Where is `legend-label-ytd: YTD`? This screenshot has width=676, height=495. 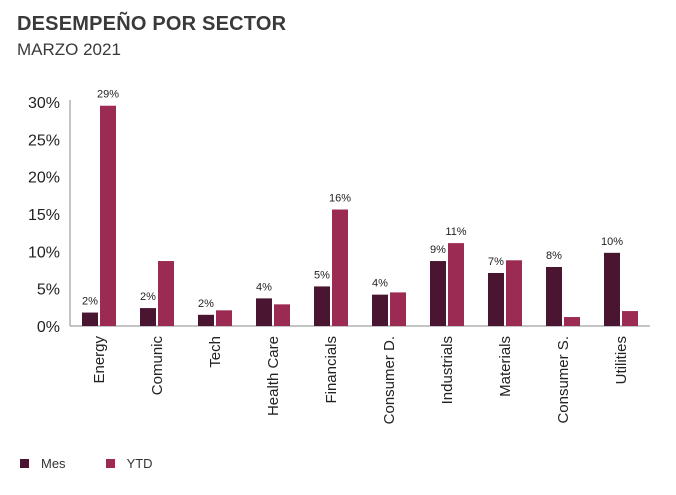 legend-label-ytd: YTD is located at coordinates (139, 463).